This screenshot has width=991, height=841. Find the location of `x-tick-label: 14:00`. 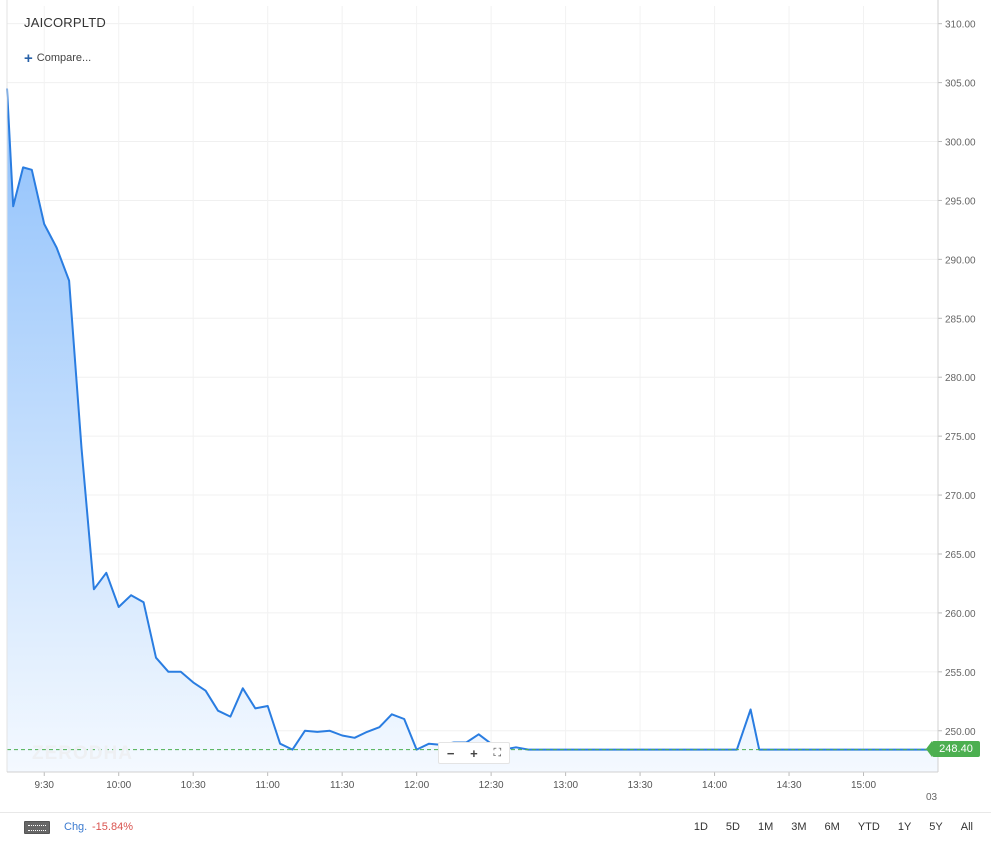

x-tick-label: 14:00 is located at coordinates (714, 785).